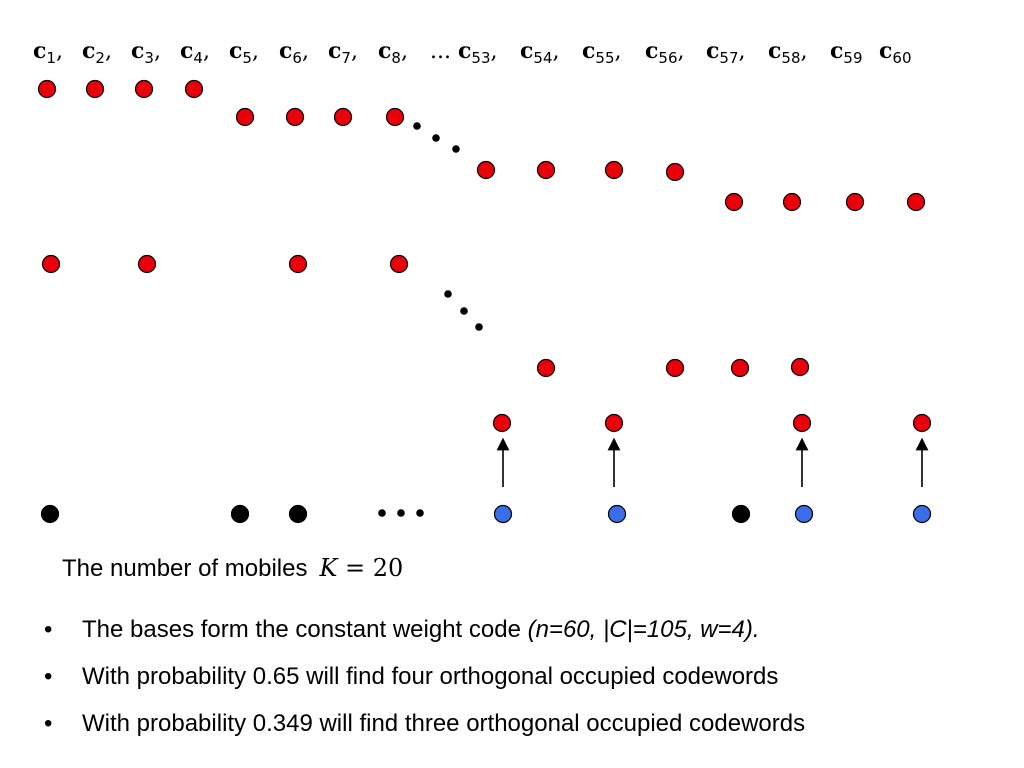 Image resolution: width=1024 pixels, height=768 pixels. What do you see at coordinates (643, 629) in the screenshot?
I see `bullet-emphasis: (n=60, |C|=105, w=4).` at bounding box center [643, 629].